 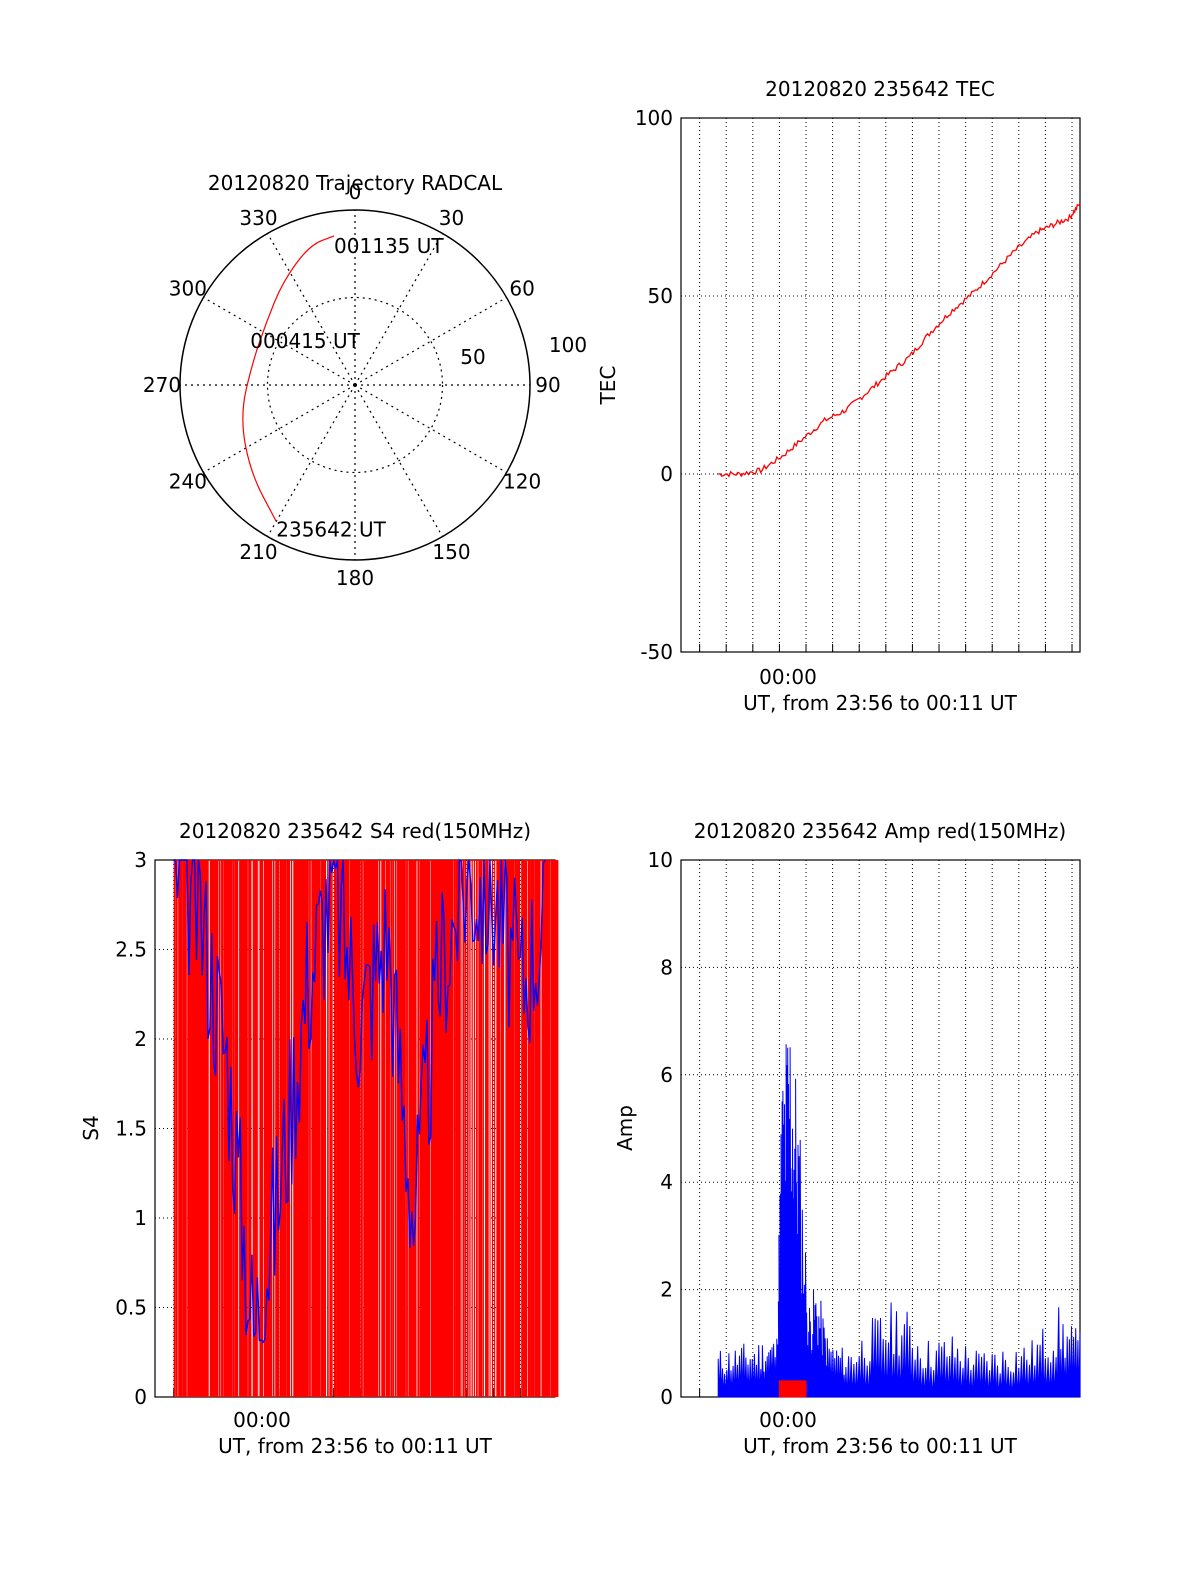 I want to click on tec-grid, so click(x=880, y=385).